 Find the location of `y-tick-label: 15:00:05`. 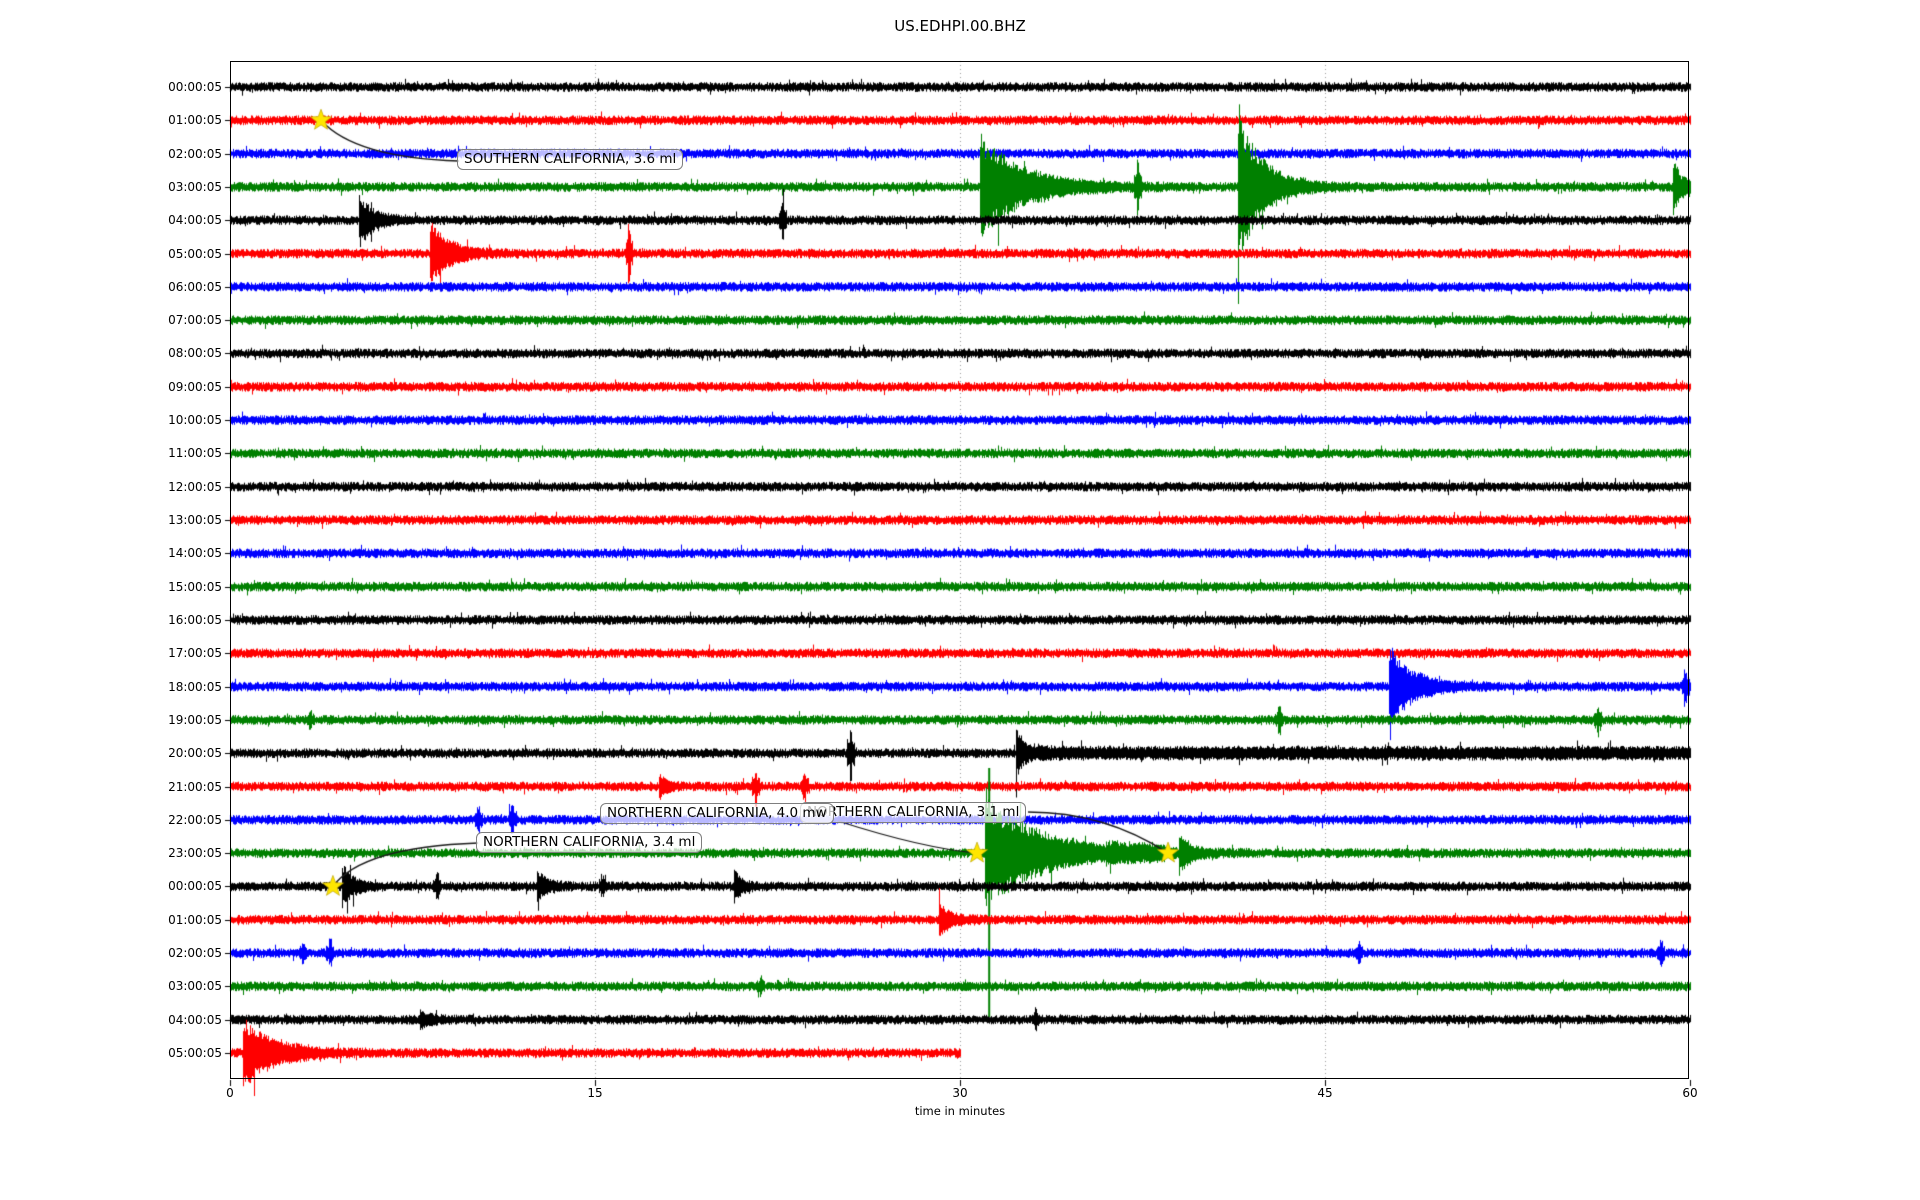

y-tick-label: 15:00:05 is located at coordinates (195, 586).